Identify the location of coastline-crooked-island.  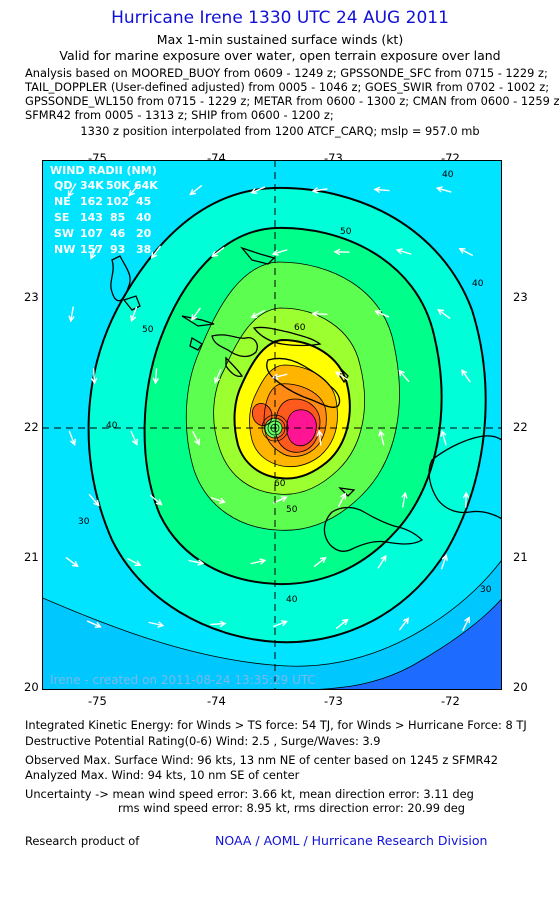
(131, 303).